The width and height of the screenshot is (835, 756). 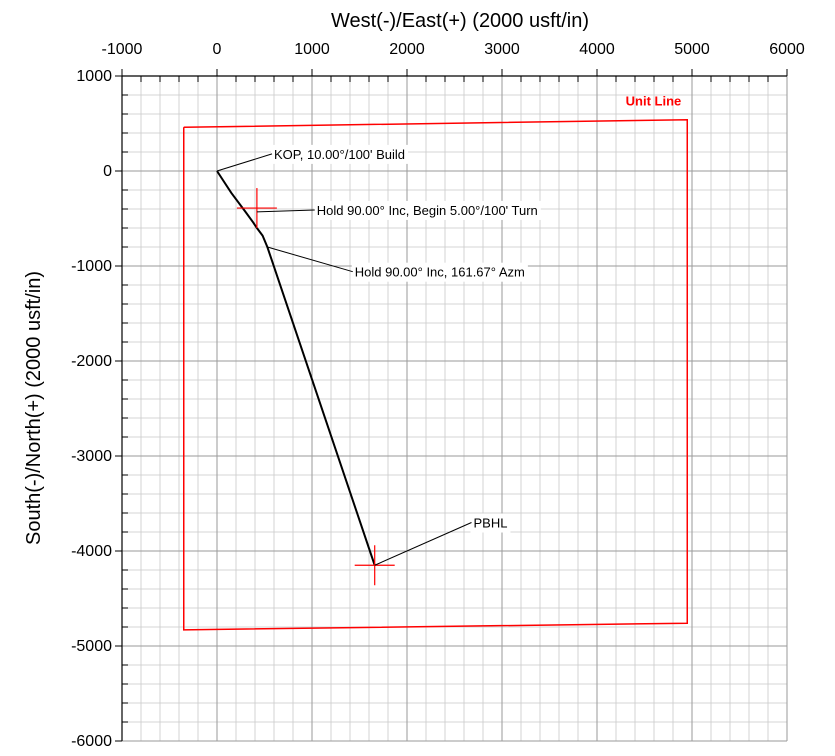 What do you see at coordinates (91, 266) in the screenshot?
I see `y-tick-label: -1000` at bounding box center [91, 266].